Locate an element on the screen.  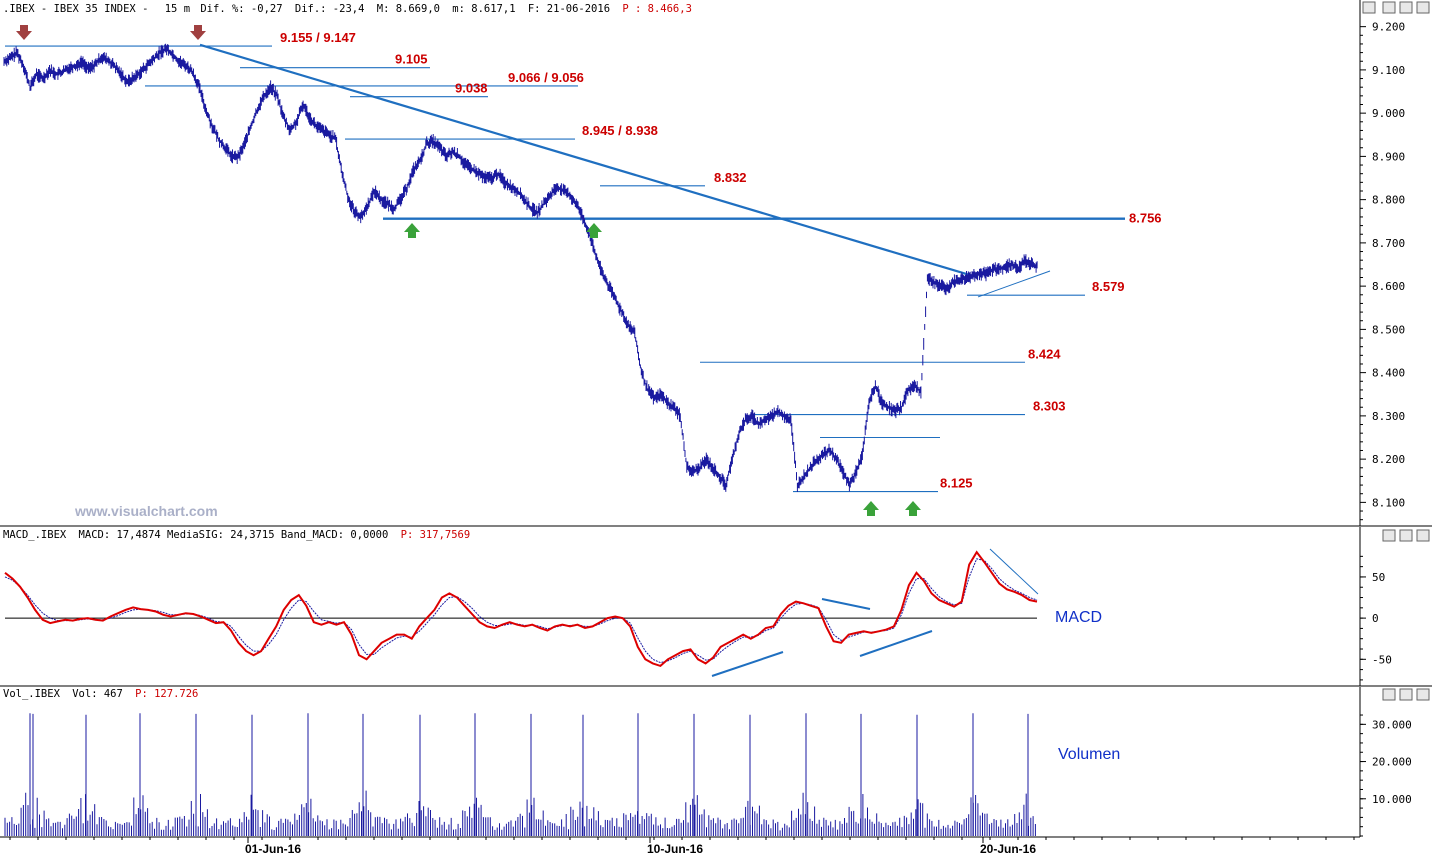
volume-tick-label: 20.000 is located at coordinates (1392, 762).